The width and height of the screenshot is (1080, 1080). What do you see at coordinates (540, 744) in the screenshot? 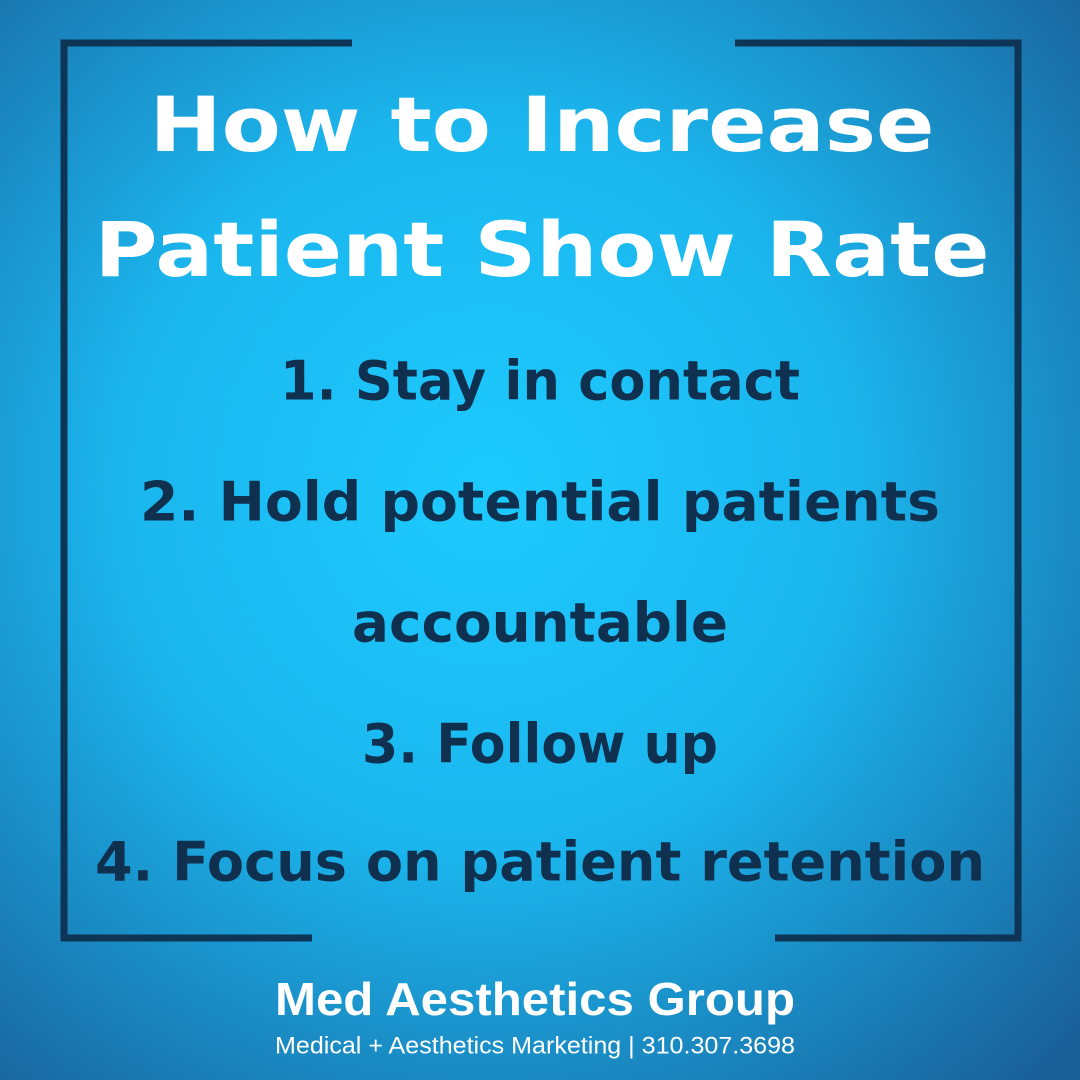
I see `list-item: 3. Follow up` at bounding box center [540, 744].